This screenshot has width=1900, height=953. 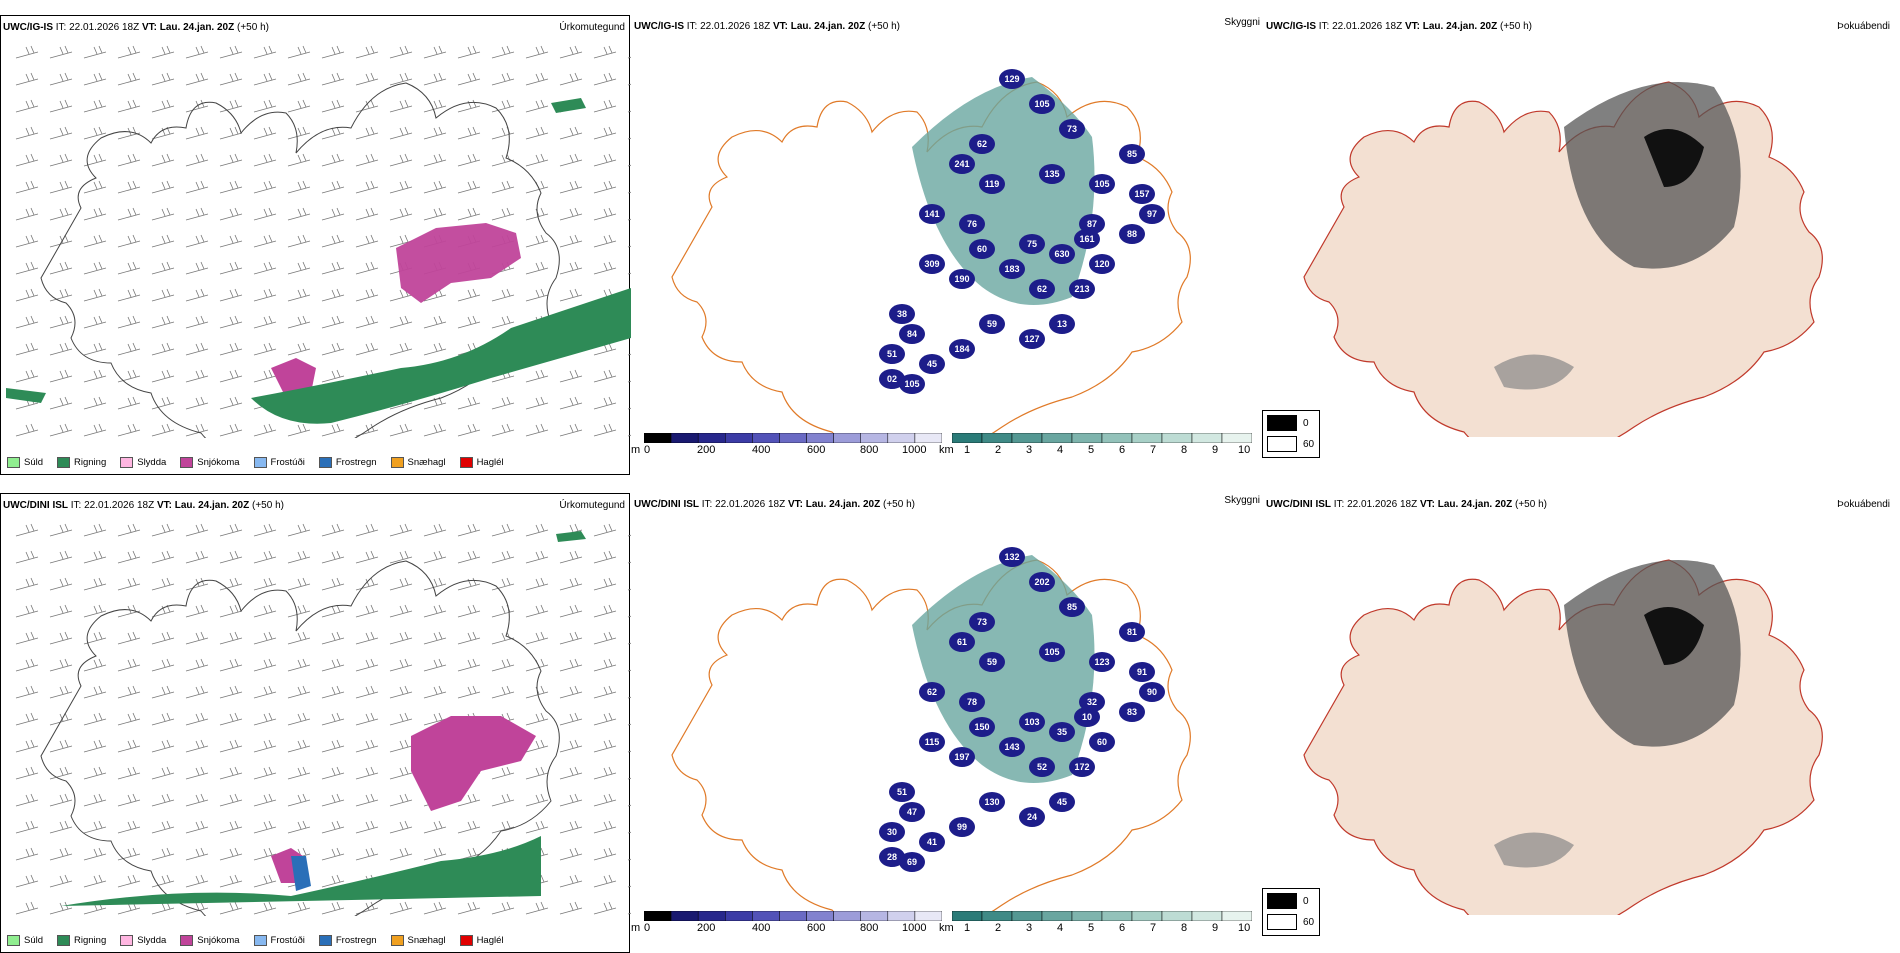 What do you see at coordinates (1141, 194) in the screenshot?
I see `visibility-value: 157` at bounding box center [1141, 194].